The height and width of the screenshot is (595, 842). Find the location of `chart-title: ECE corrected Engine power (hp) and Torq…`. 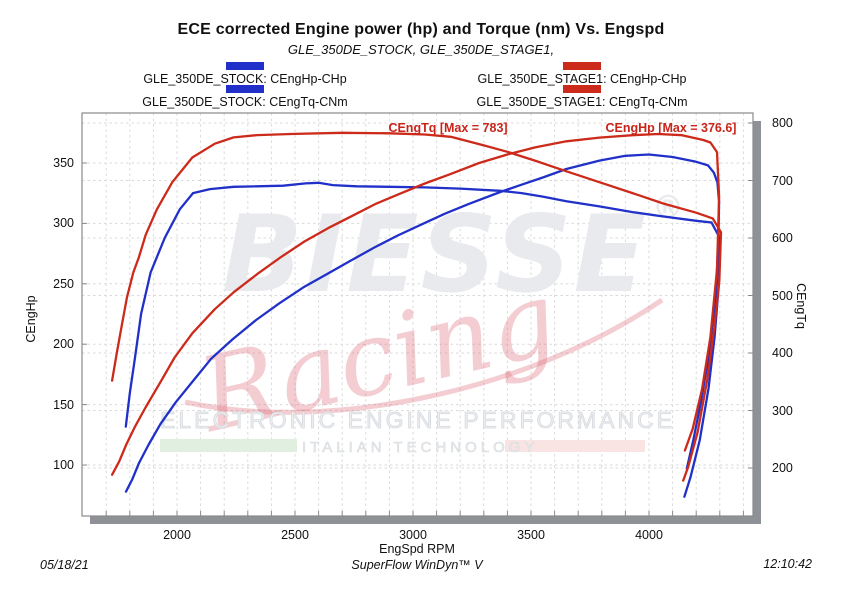

chart-title: ECE corrected Engine power (hp) and Torq… is located at coordinates (421, 29).